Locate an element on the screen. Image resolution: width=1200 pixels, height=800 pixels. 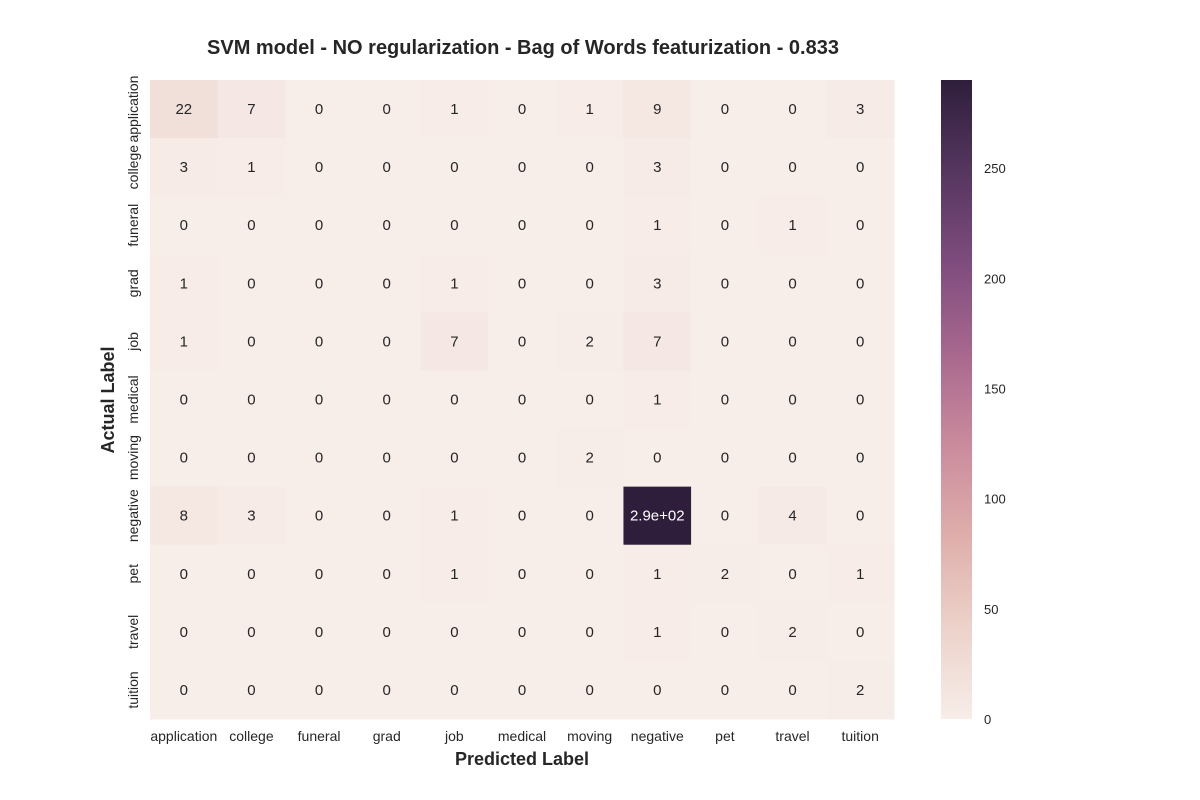
x-axis-label: Predicted Label is located at coordinates (522, 759).